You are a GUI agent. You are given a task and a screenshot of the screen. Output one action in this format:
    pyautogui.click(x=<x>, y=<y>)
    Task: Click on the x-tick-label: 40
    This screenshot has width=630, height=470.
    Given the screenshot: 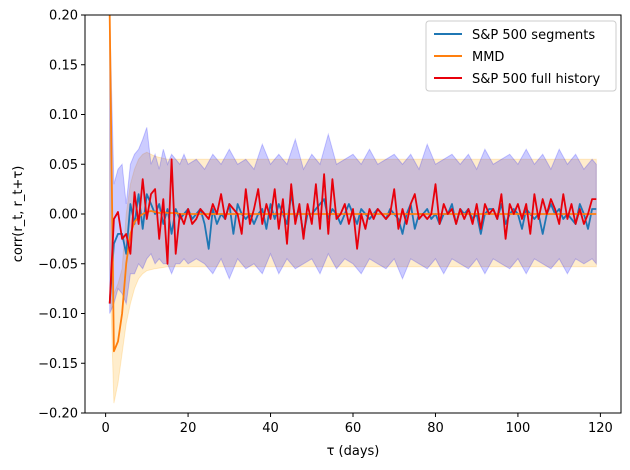 What is the action you would take?
    pyautogui.click(x=270, y=428)
    